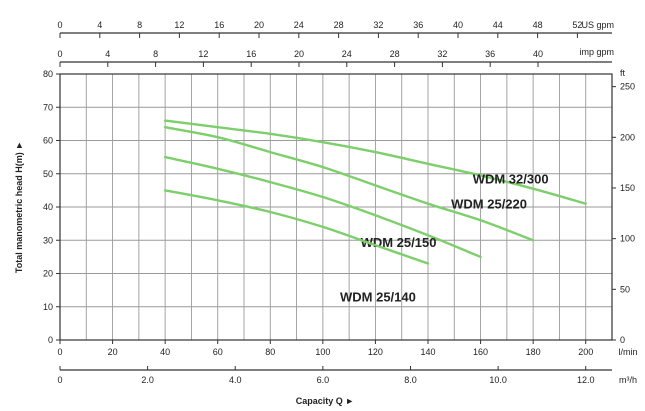  I want to click on l-min-unit-label: l/min, so click(627, 352).